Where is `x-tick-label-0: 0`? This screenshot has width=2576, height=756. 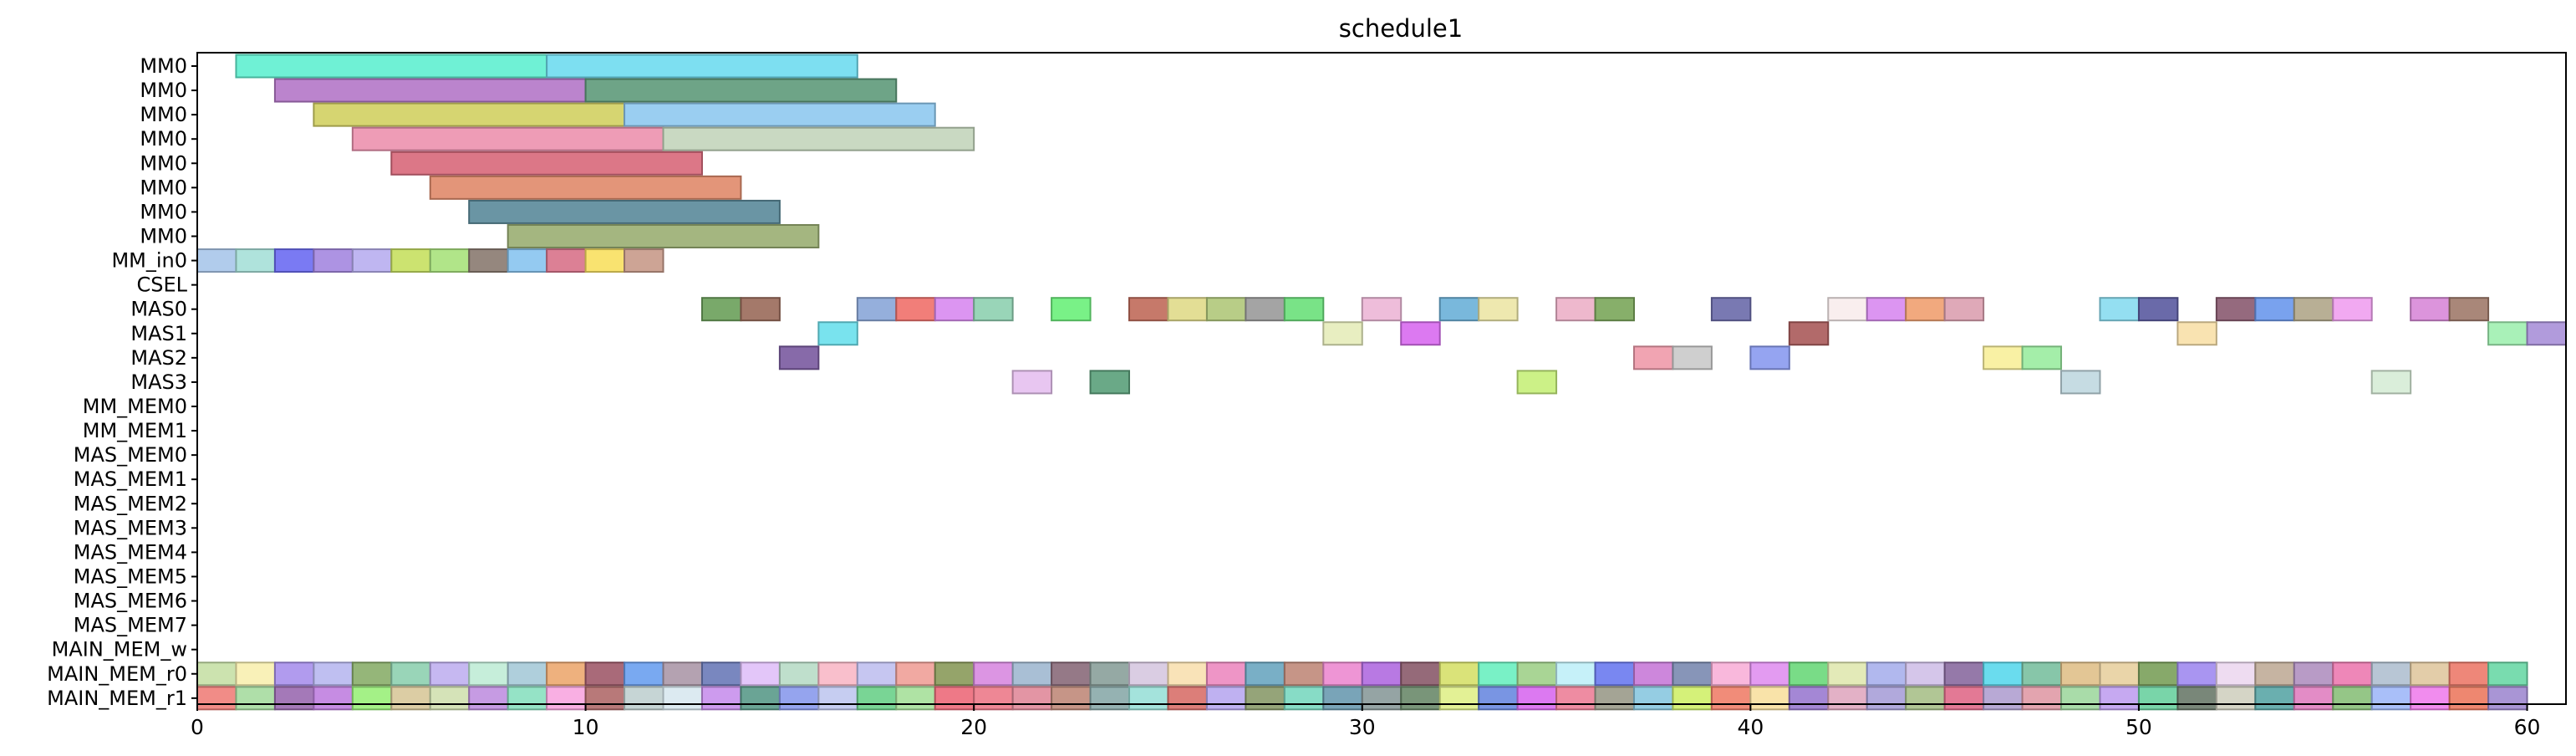 x-tick-label-0: 0 is located at coordinates (197, 727).